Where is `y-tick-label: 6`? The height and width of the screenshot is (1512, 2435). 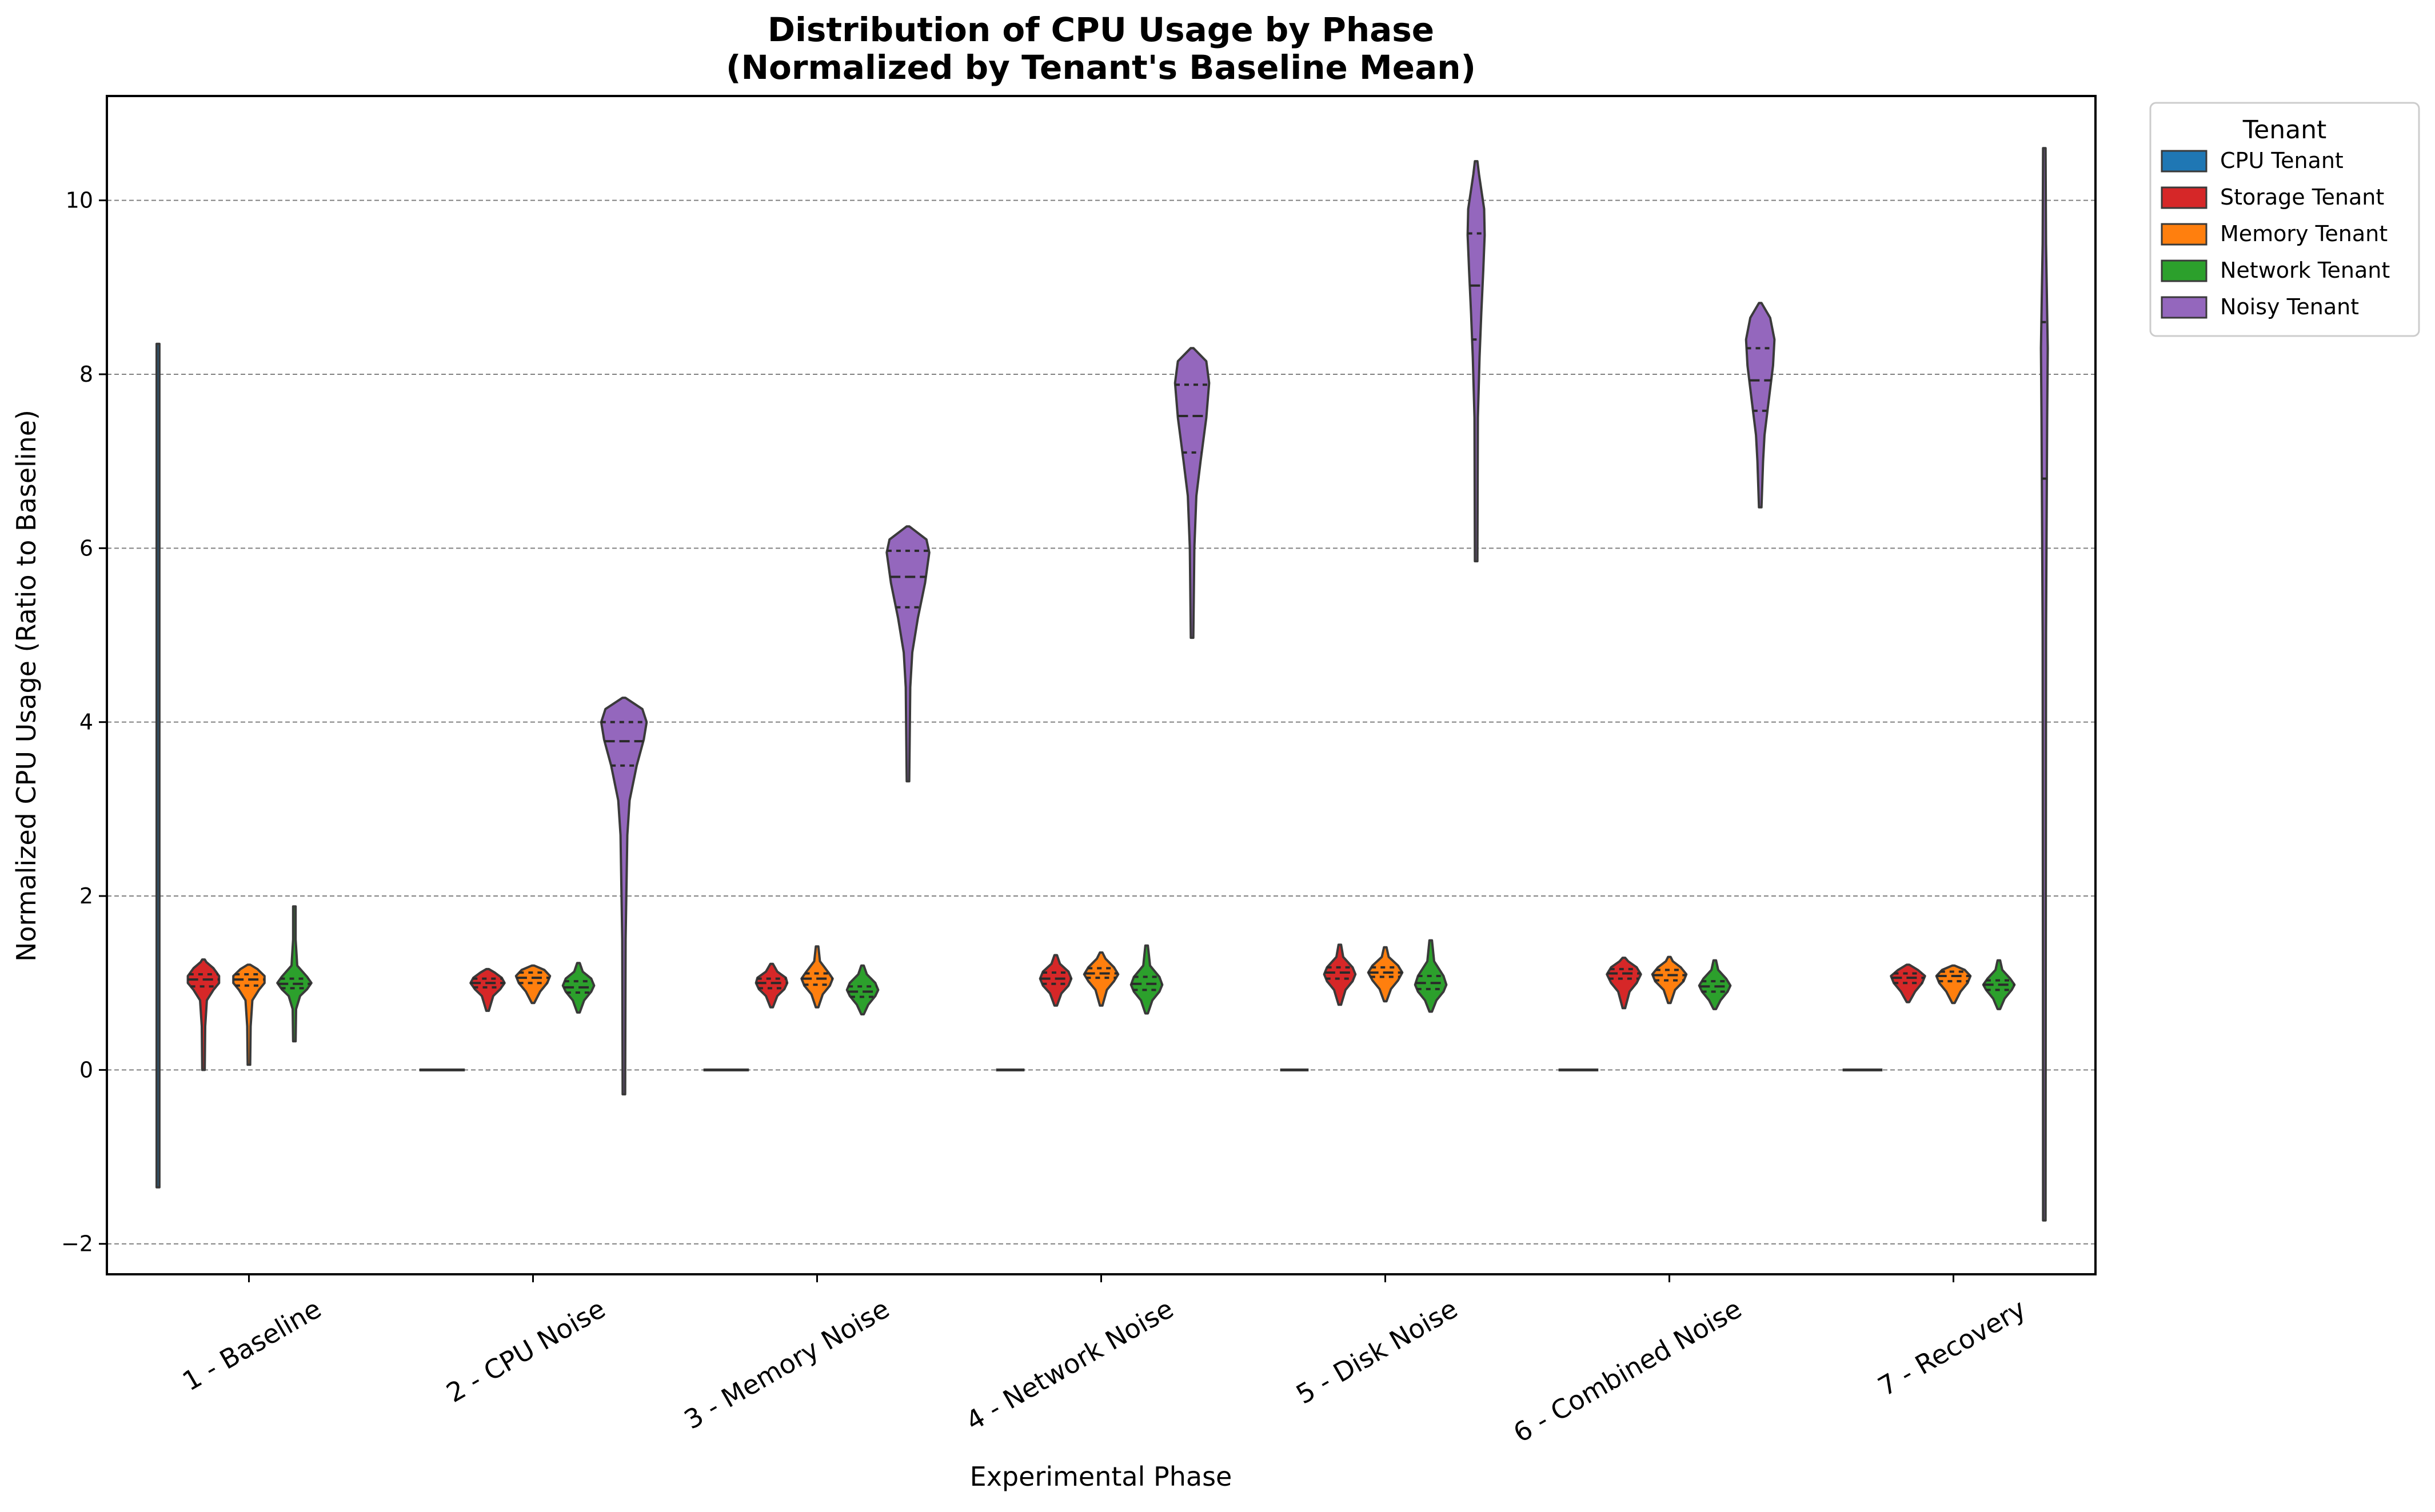
y-tick-label: 6 is located at coordinates (86, 548).